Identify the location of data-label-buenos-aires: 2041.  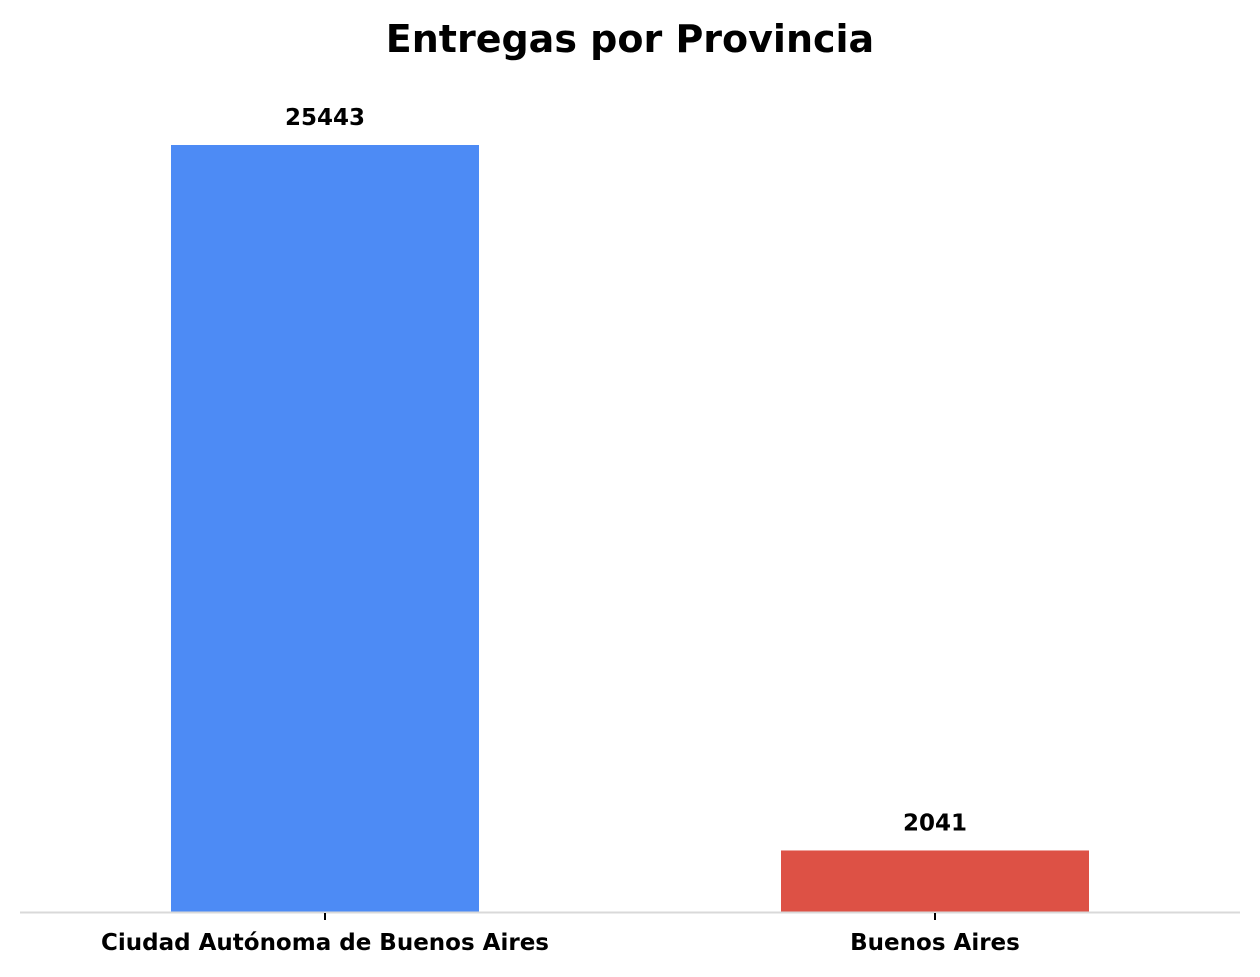
(935, 823).